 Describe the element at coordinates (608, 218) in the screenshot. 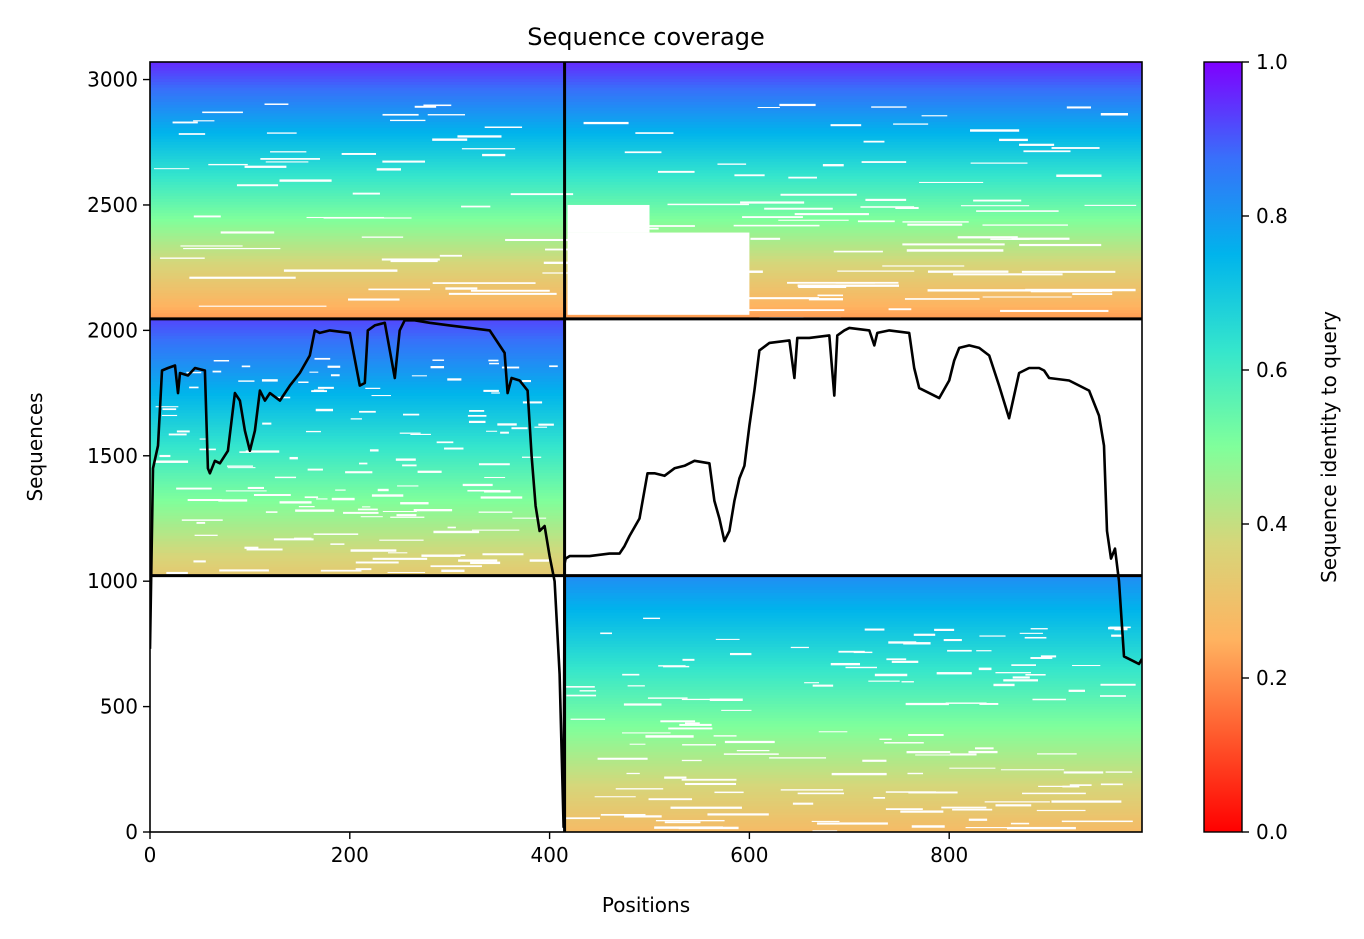

I see `uncovered-region` at that location.